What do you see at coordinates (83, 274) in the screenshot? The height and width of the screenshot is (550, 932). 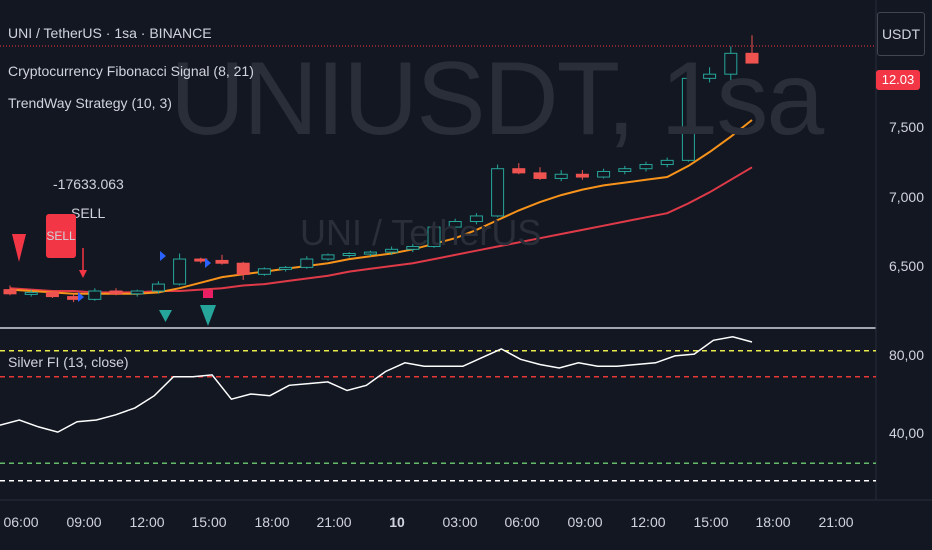 I see `sell-pointer-icon` at bounding box center [83, 274].